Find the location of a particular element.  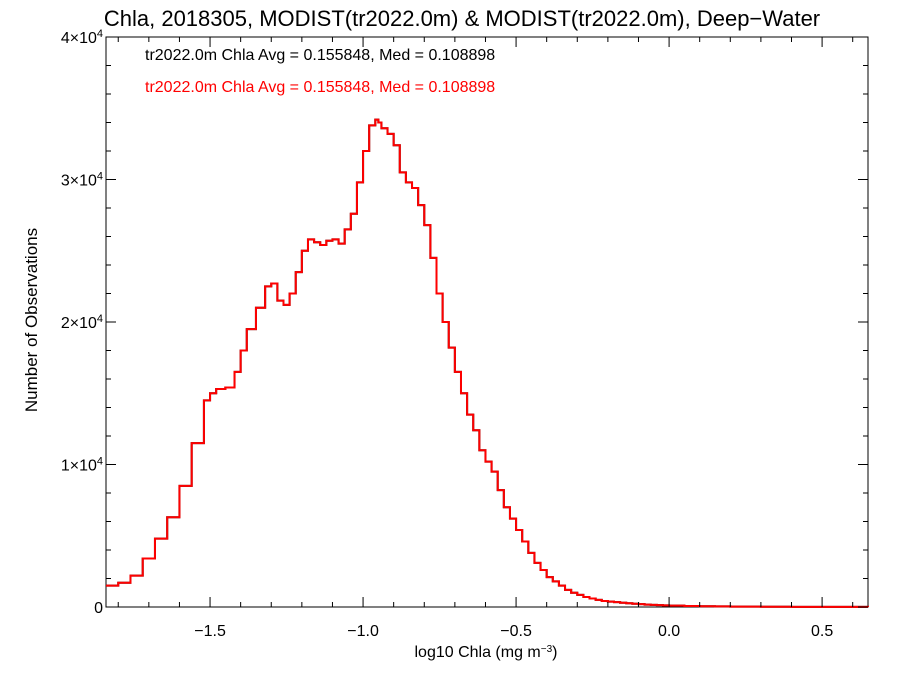

x-axis-label: log10 Chla (mg m−3) is located at coordinates (485, 653).